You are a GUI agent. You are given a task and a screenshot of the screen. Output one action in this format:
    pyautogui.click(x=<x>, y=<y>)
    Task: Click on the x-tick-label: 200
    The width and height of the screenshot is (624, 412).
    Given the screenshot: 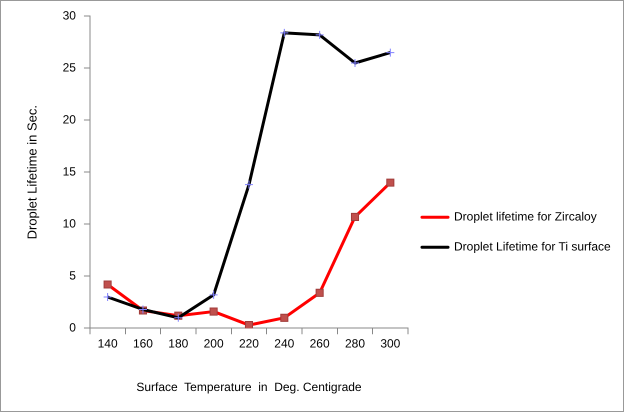 What is the action you would take?
    pyautogui.click(x=214, y=343)
    